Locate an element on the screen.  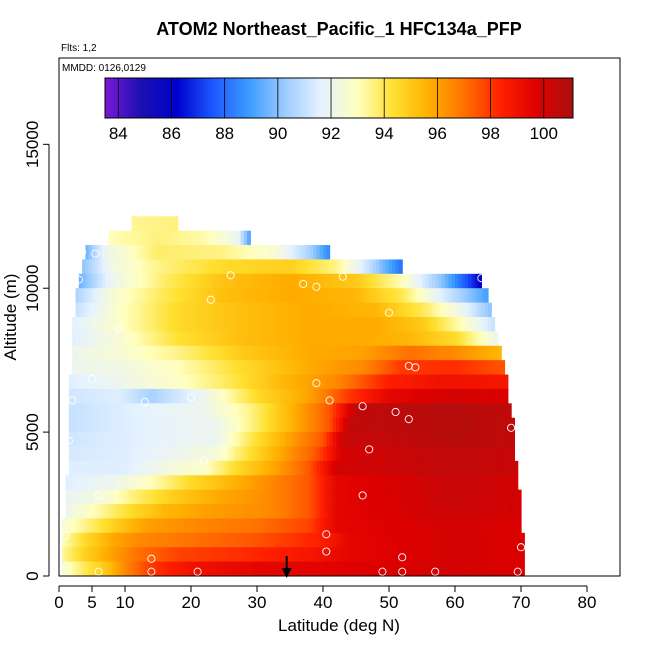
sample-point is located at coordinates (402, 557).